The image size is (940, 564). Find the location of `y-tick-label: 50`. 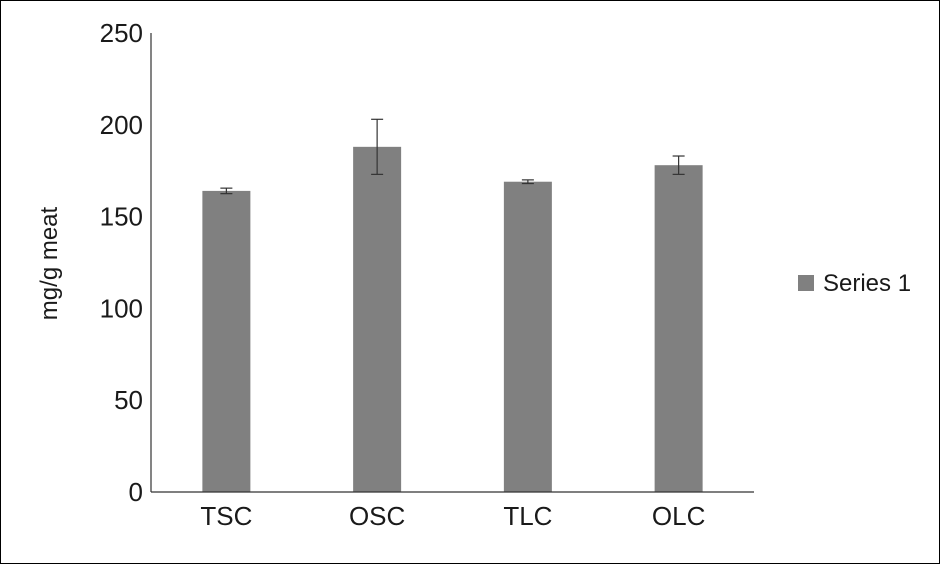

y-tick-label: 50 is located at coordinates (128, 400).